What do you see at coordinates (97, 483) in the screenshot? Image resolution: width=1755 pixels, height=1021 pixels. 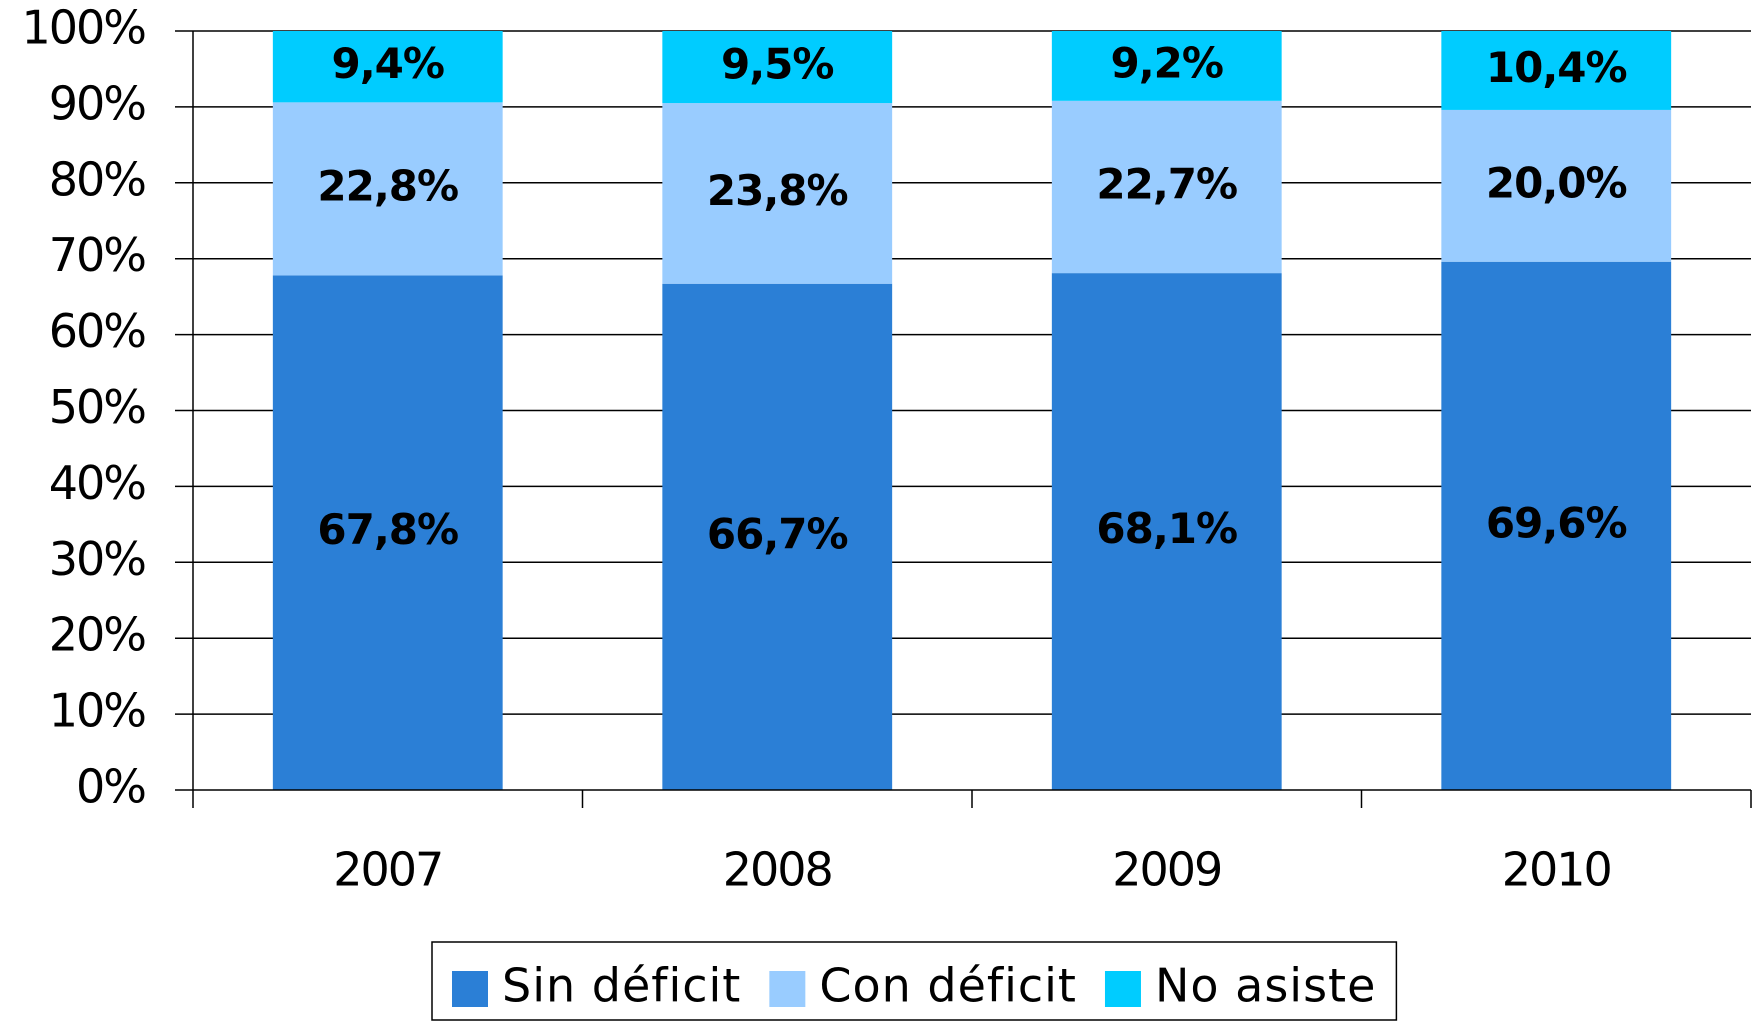 I see `y-tick-label: 40%` at bounding box center [97, 483].